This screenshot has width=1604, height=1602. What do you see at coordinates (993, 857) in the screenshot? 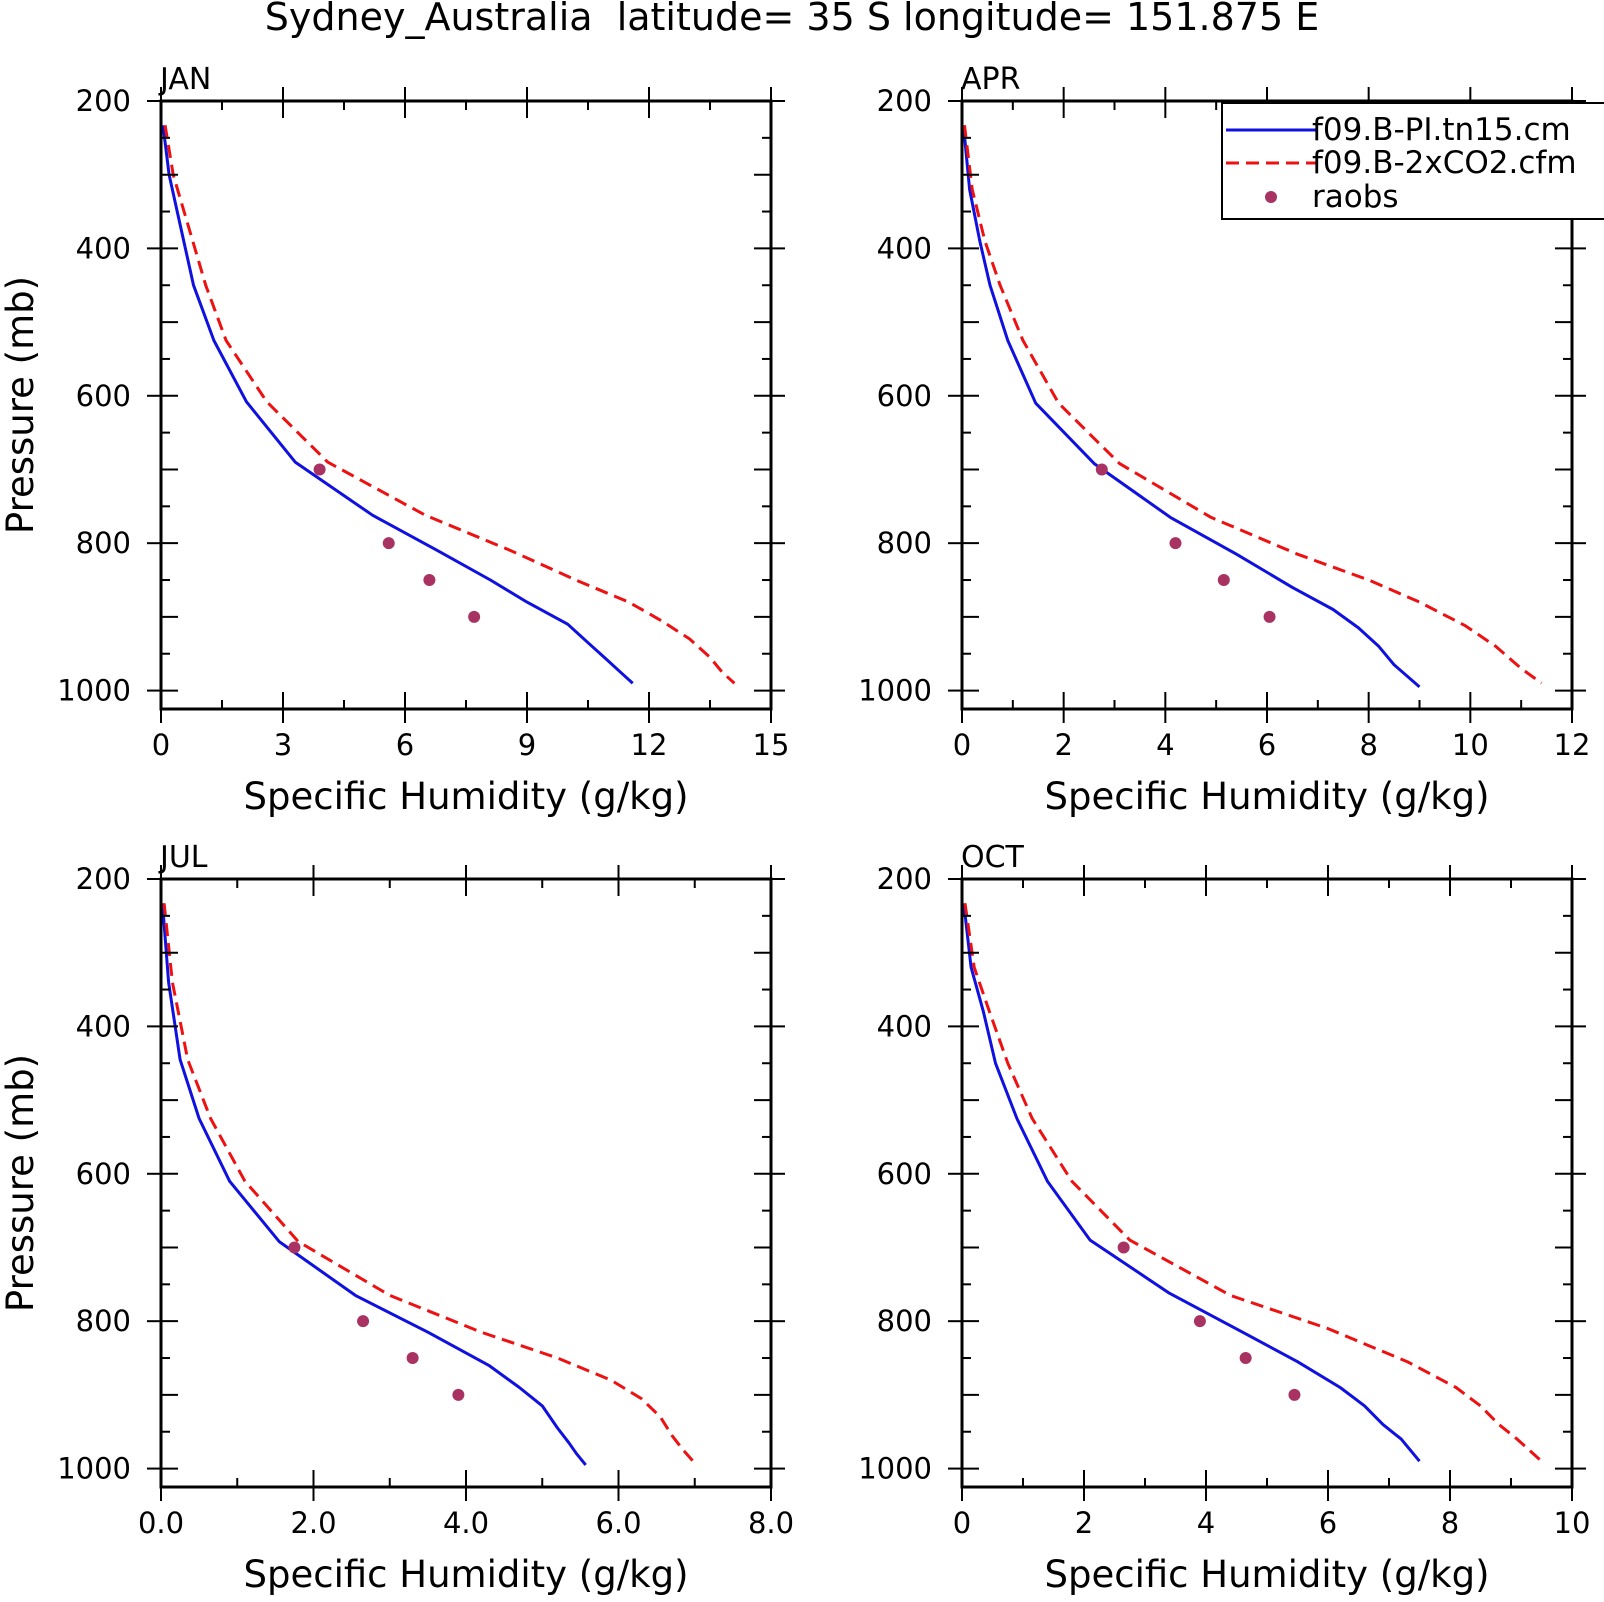
I see `panel-label: OCT` at bounding box center [993, 857].